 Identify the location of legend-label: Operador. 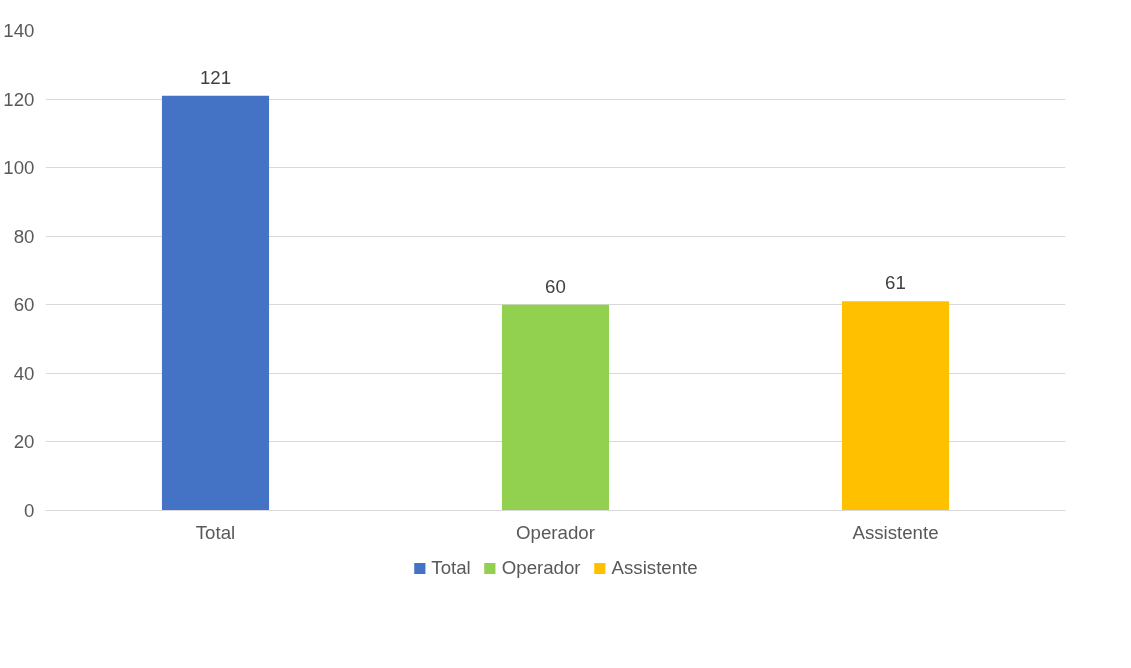
(541, 567).